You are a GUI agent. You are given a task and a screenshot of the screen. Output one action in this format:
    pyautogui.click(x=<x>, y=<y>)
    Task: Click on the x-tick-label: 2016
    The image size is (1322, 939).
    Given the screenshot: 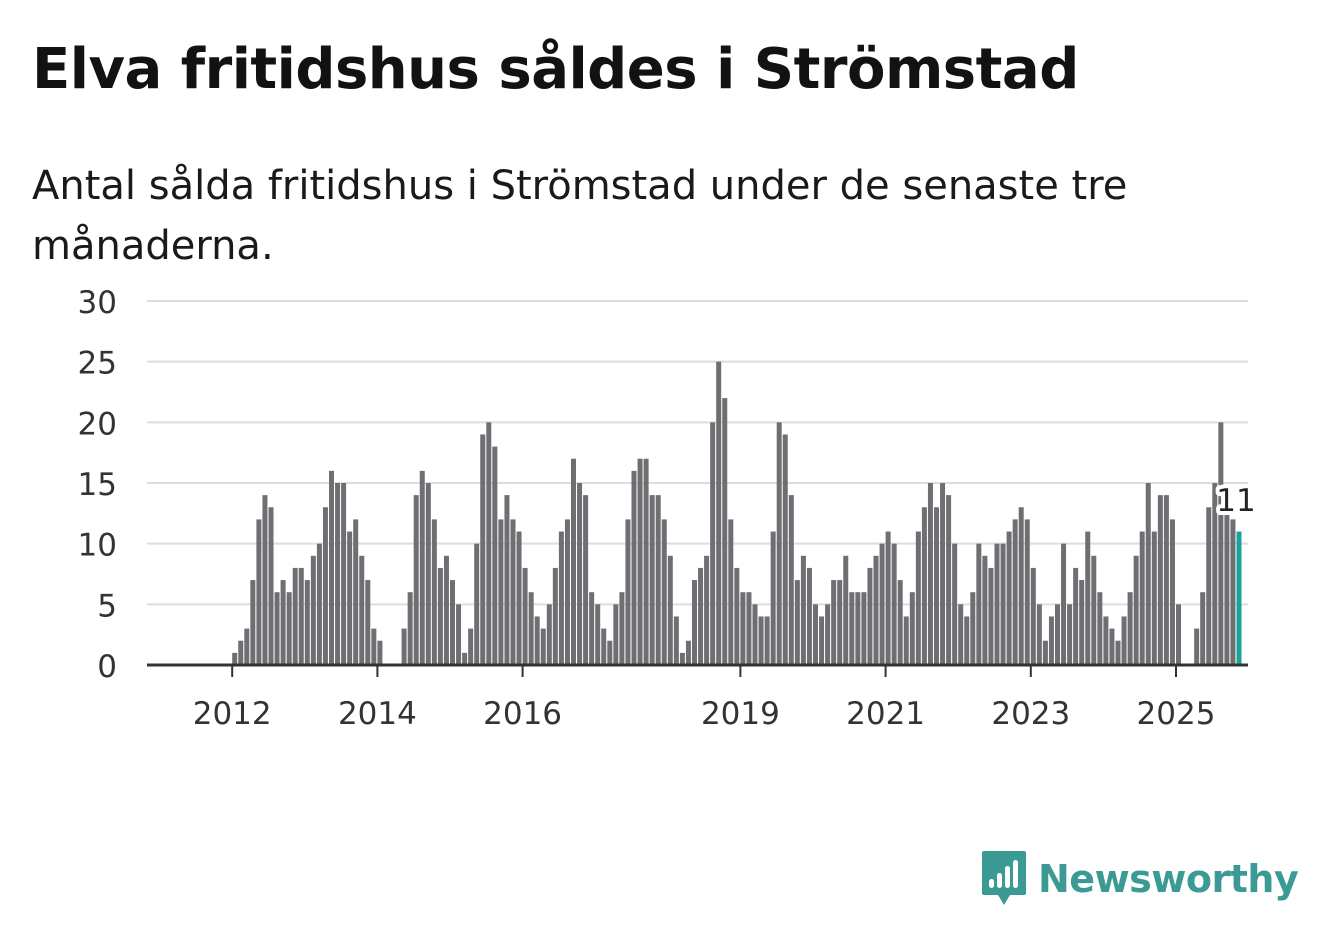 What is the action you would take?
    pyautogui.click(x=522, y=714)
    